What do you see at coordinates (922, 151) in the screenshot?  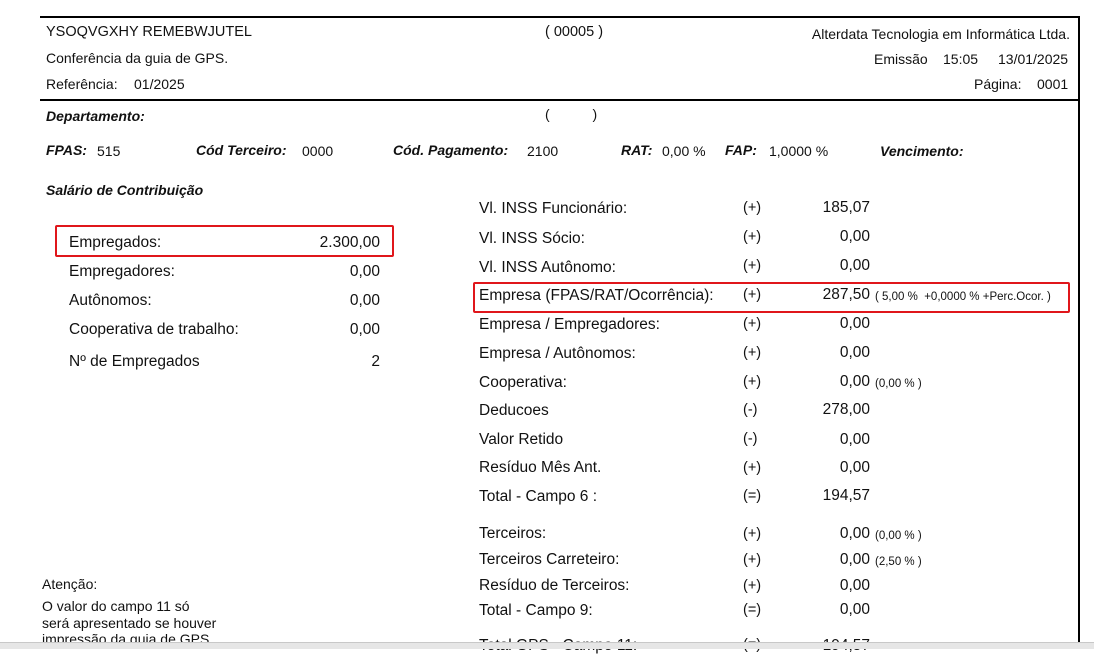 I see `vencimento-label: Vencimento:` at bounding box center [922, 151].